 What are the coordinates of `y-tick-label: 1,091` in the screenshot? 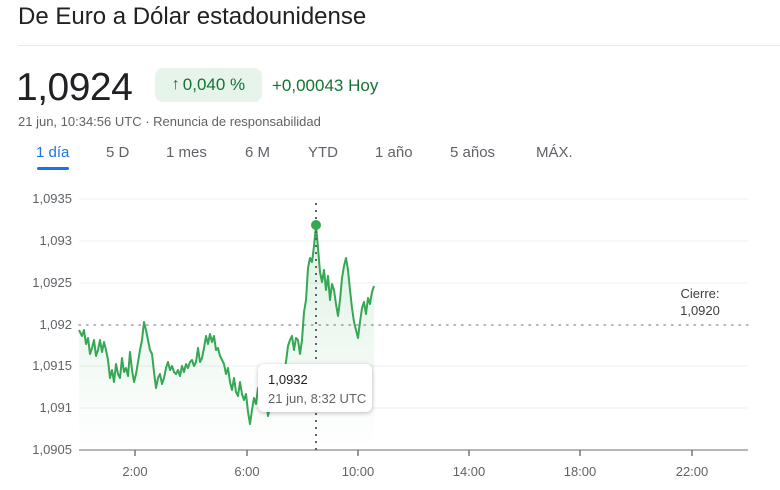 It's located at (55, 407).